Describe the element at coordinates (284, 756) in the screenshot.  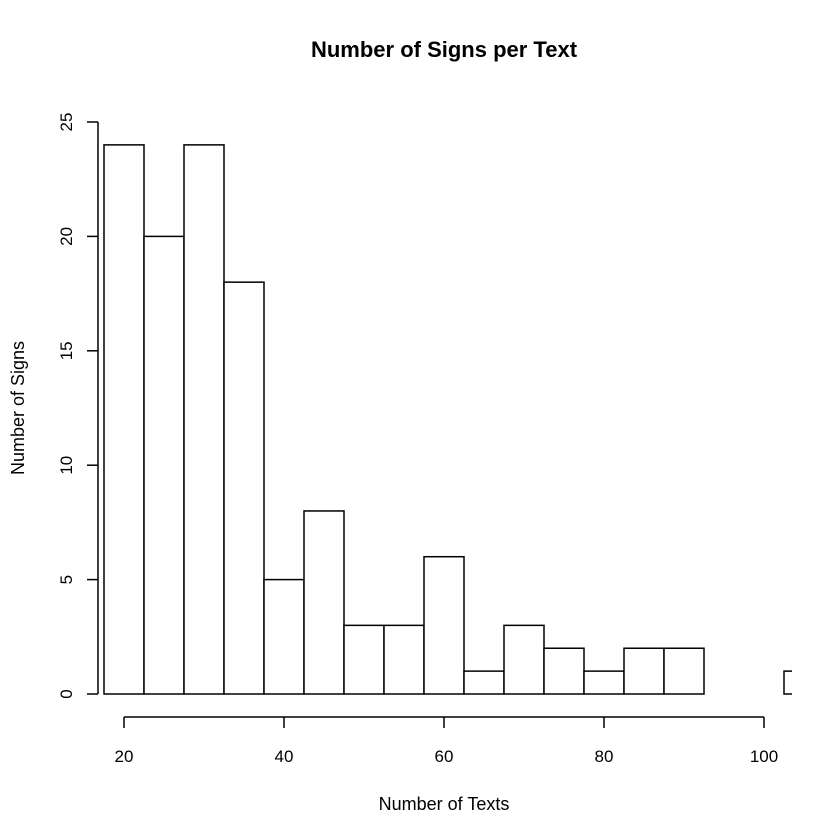
I see `x-tick-label: 40` at that location.